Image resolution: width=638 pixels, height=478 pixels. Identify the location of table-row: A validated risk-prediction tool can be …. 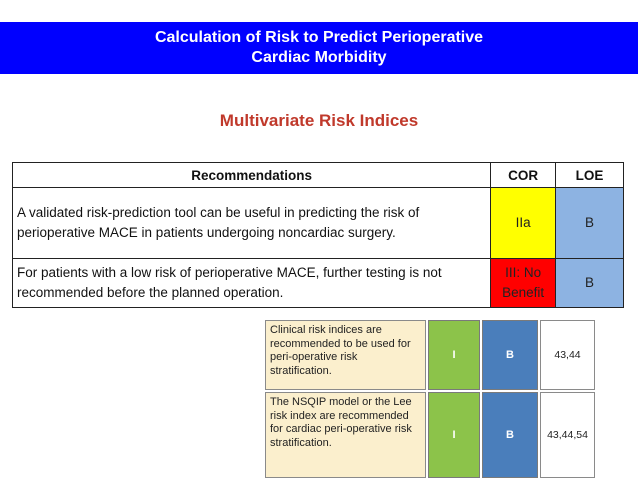
(318, 223).